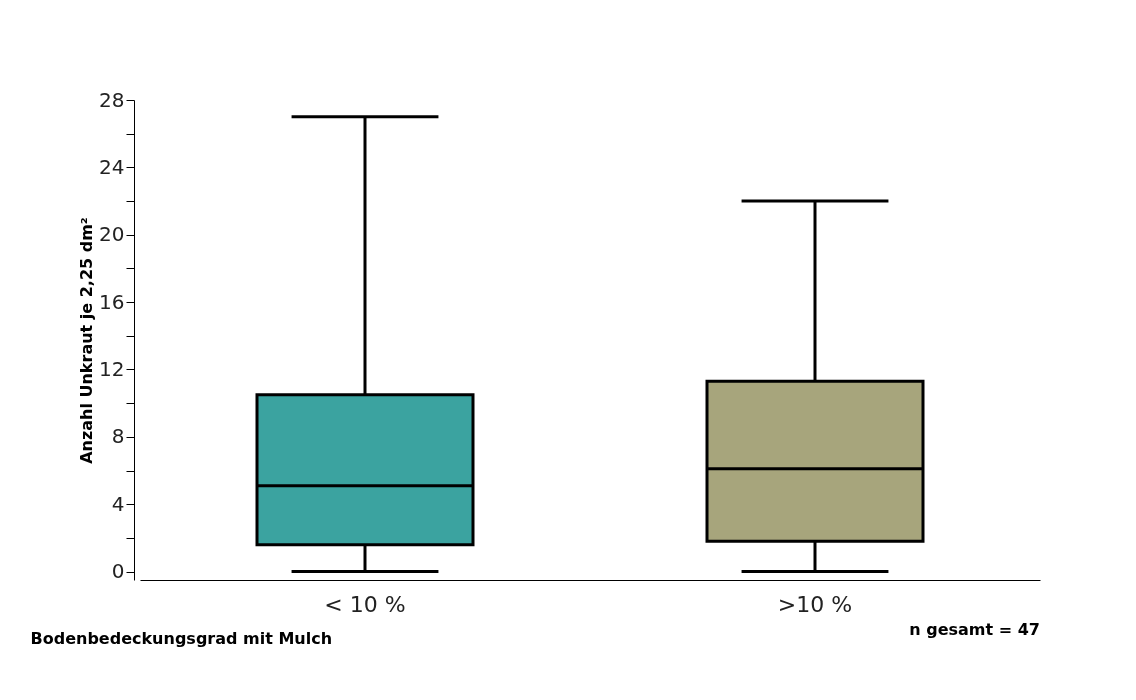  I want to click on y-tick-label: 28, so click(112, 99).